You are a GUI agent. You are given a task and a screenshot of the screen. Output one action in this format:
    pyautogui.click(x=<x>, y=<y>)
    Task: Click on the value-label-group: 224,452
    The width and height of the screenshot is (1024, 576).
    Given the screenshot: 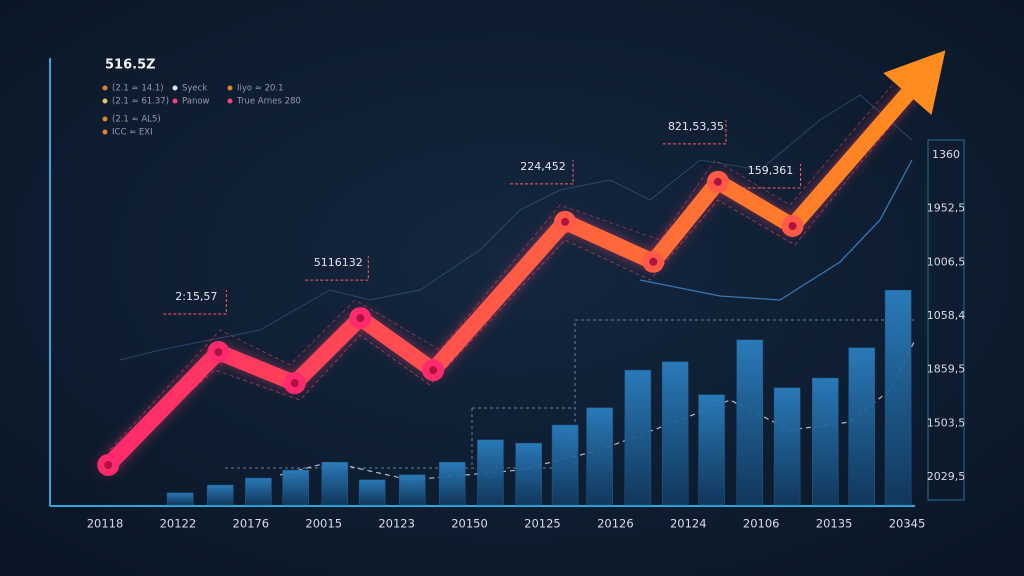 What is the action you would take?
    pyautogui.click(x=542, y=172)
    